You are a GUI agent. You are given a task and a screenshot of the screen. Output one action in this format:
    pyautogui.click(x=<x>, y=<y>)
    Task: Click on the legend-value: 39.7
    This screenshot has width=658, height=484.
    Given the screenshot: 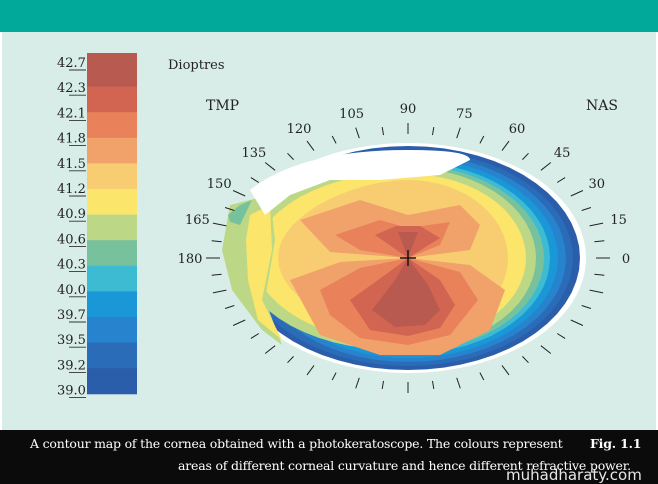 What is the action you would take?
    pyautogui.click(x=71, y=315)
    